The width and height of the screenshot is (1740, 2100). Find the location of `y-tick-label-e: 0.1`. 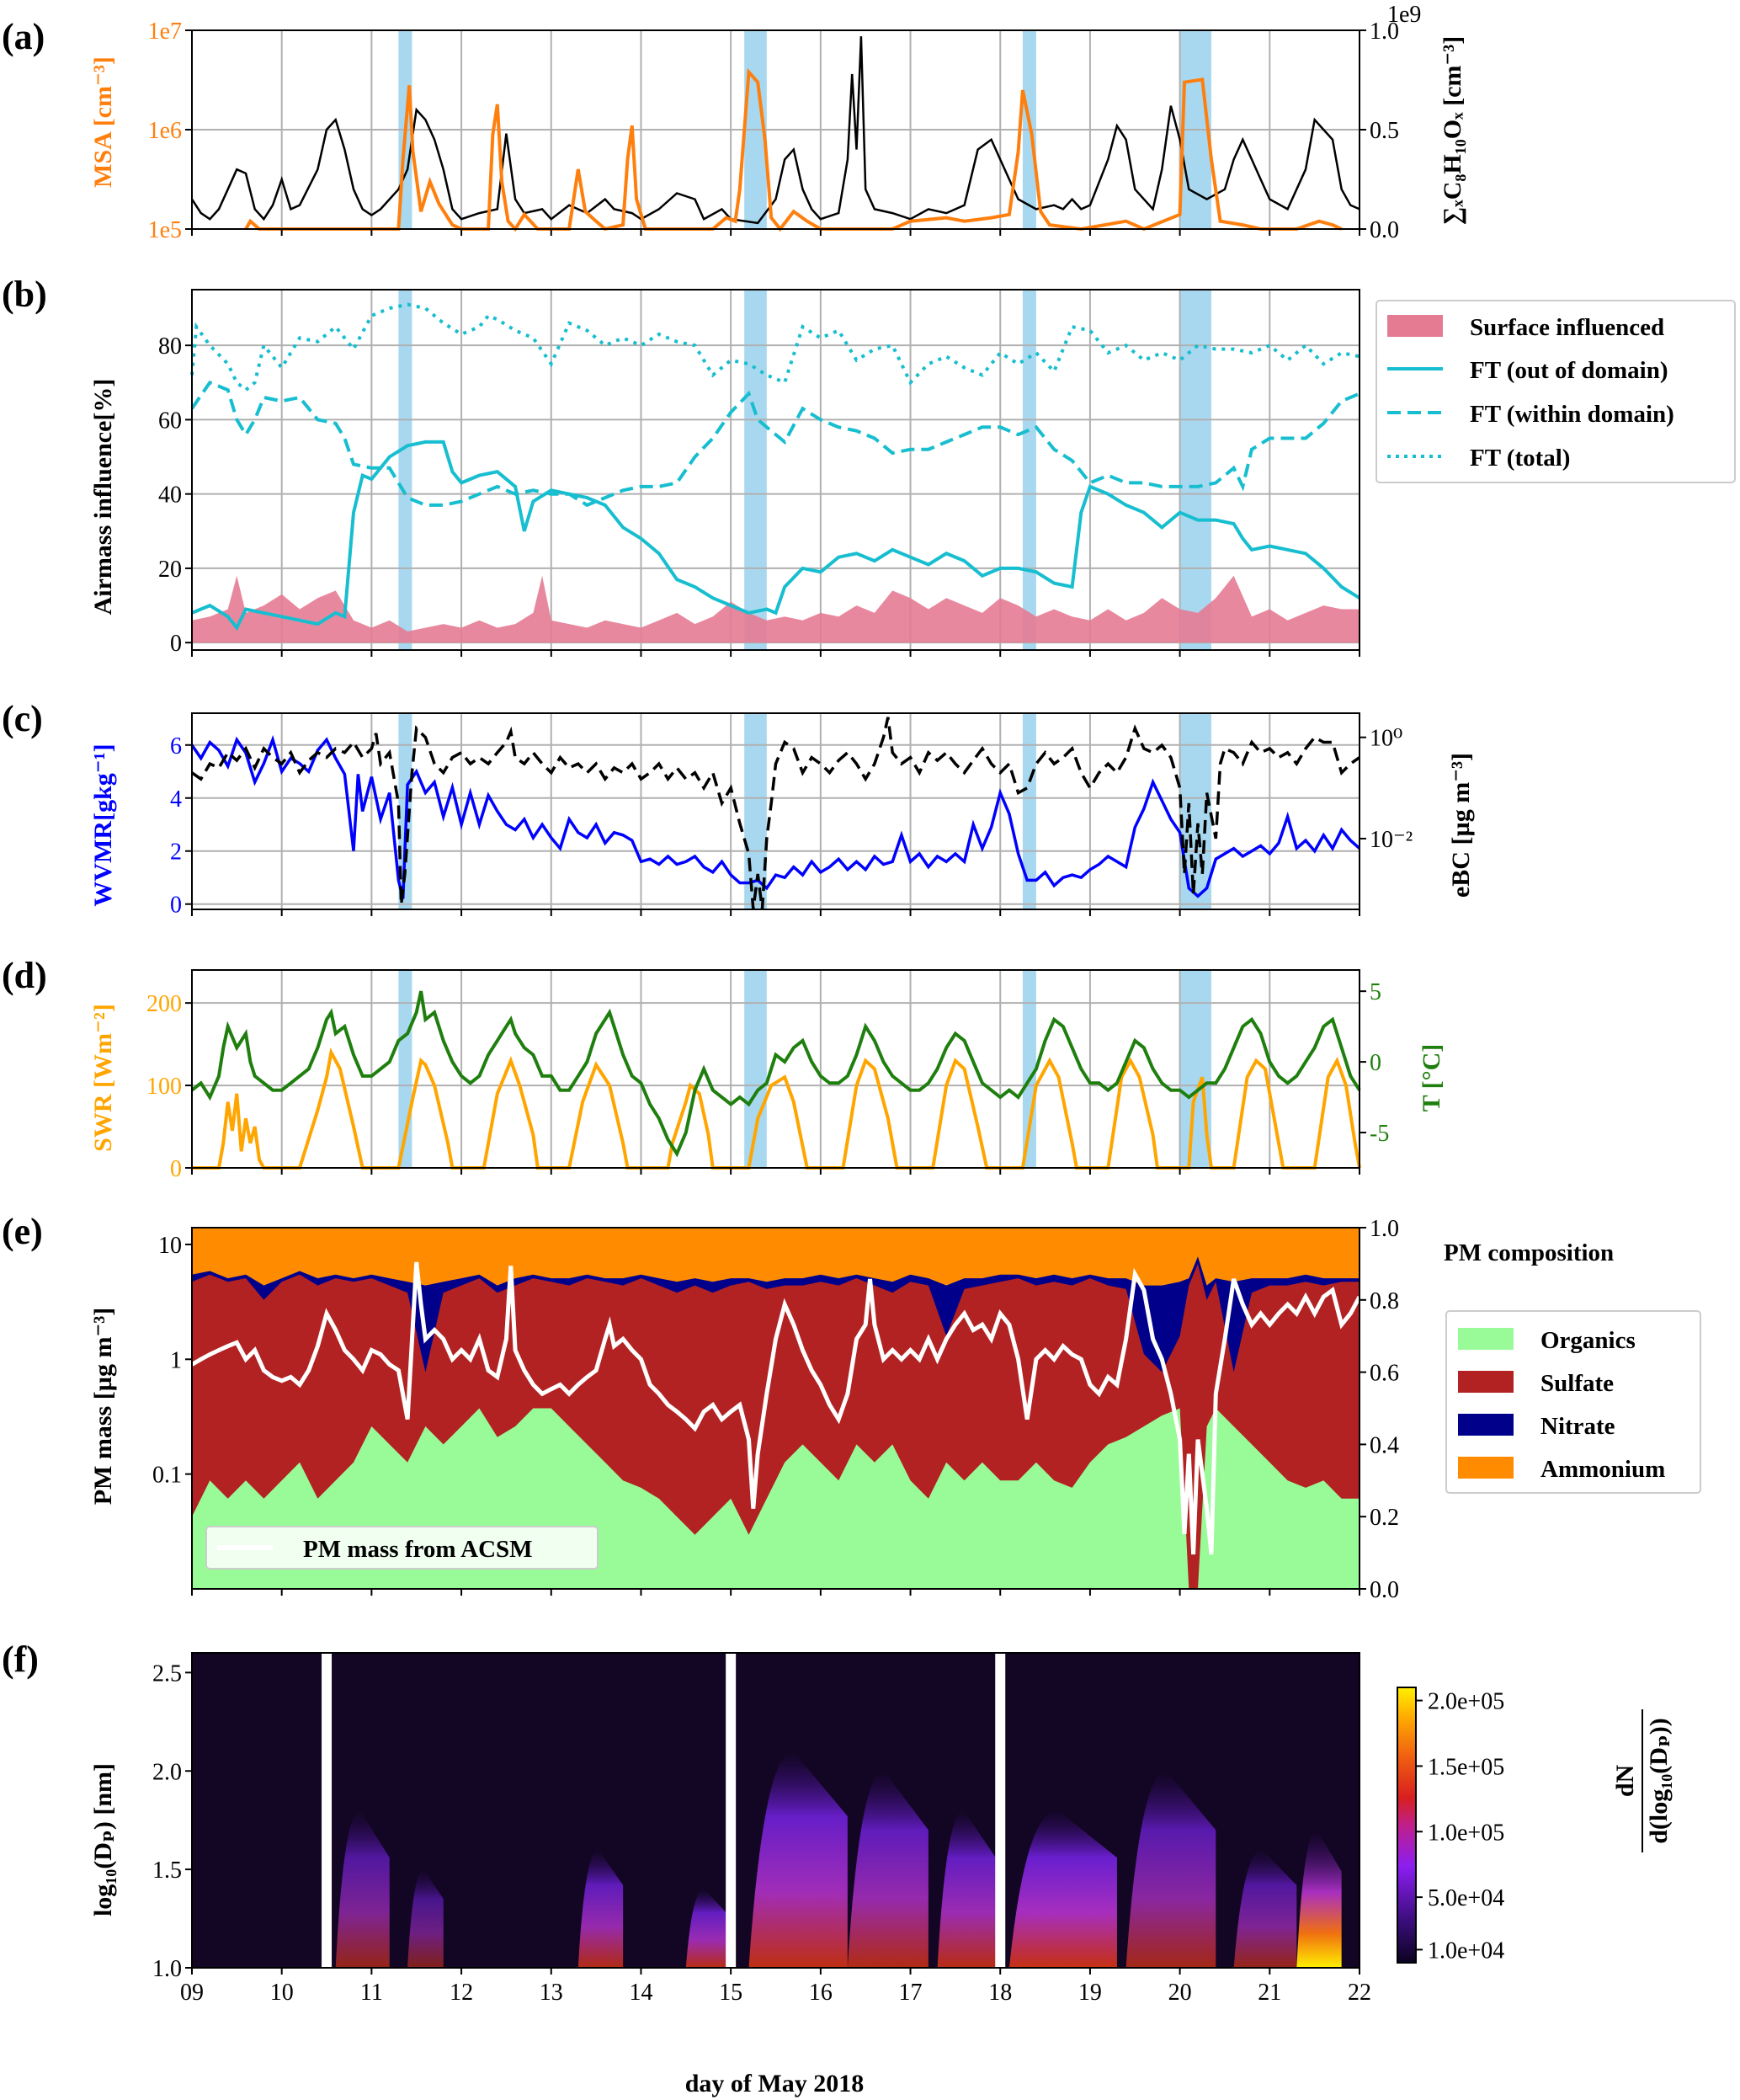

y-tick-label-e: 0.1 is located at coordinates (167, 1476).